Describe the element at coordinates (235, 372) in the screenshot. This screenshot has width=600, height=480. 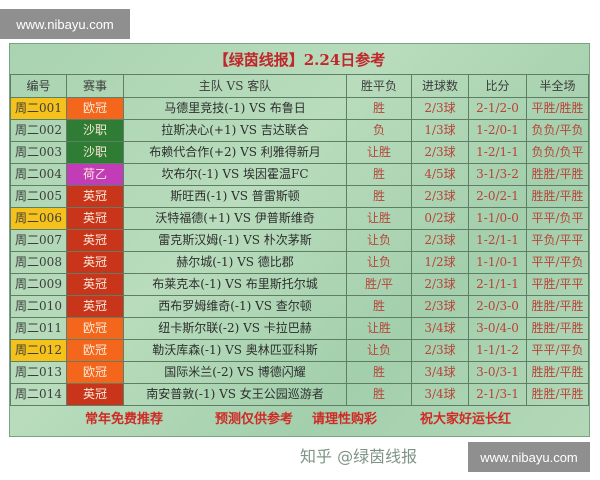
I see `match-teams: 国际米兰(-2) VS 博德闪耀` at that location.